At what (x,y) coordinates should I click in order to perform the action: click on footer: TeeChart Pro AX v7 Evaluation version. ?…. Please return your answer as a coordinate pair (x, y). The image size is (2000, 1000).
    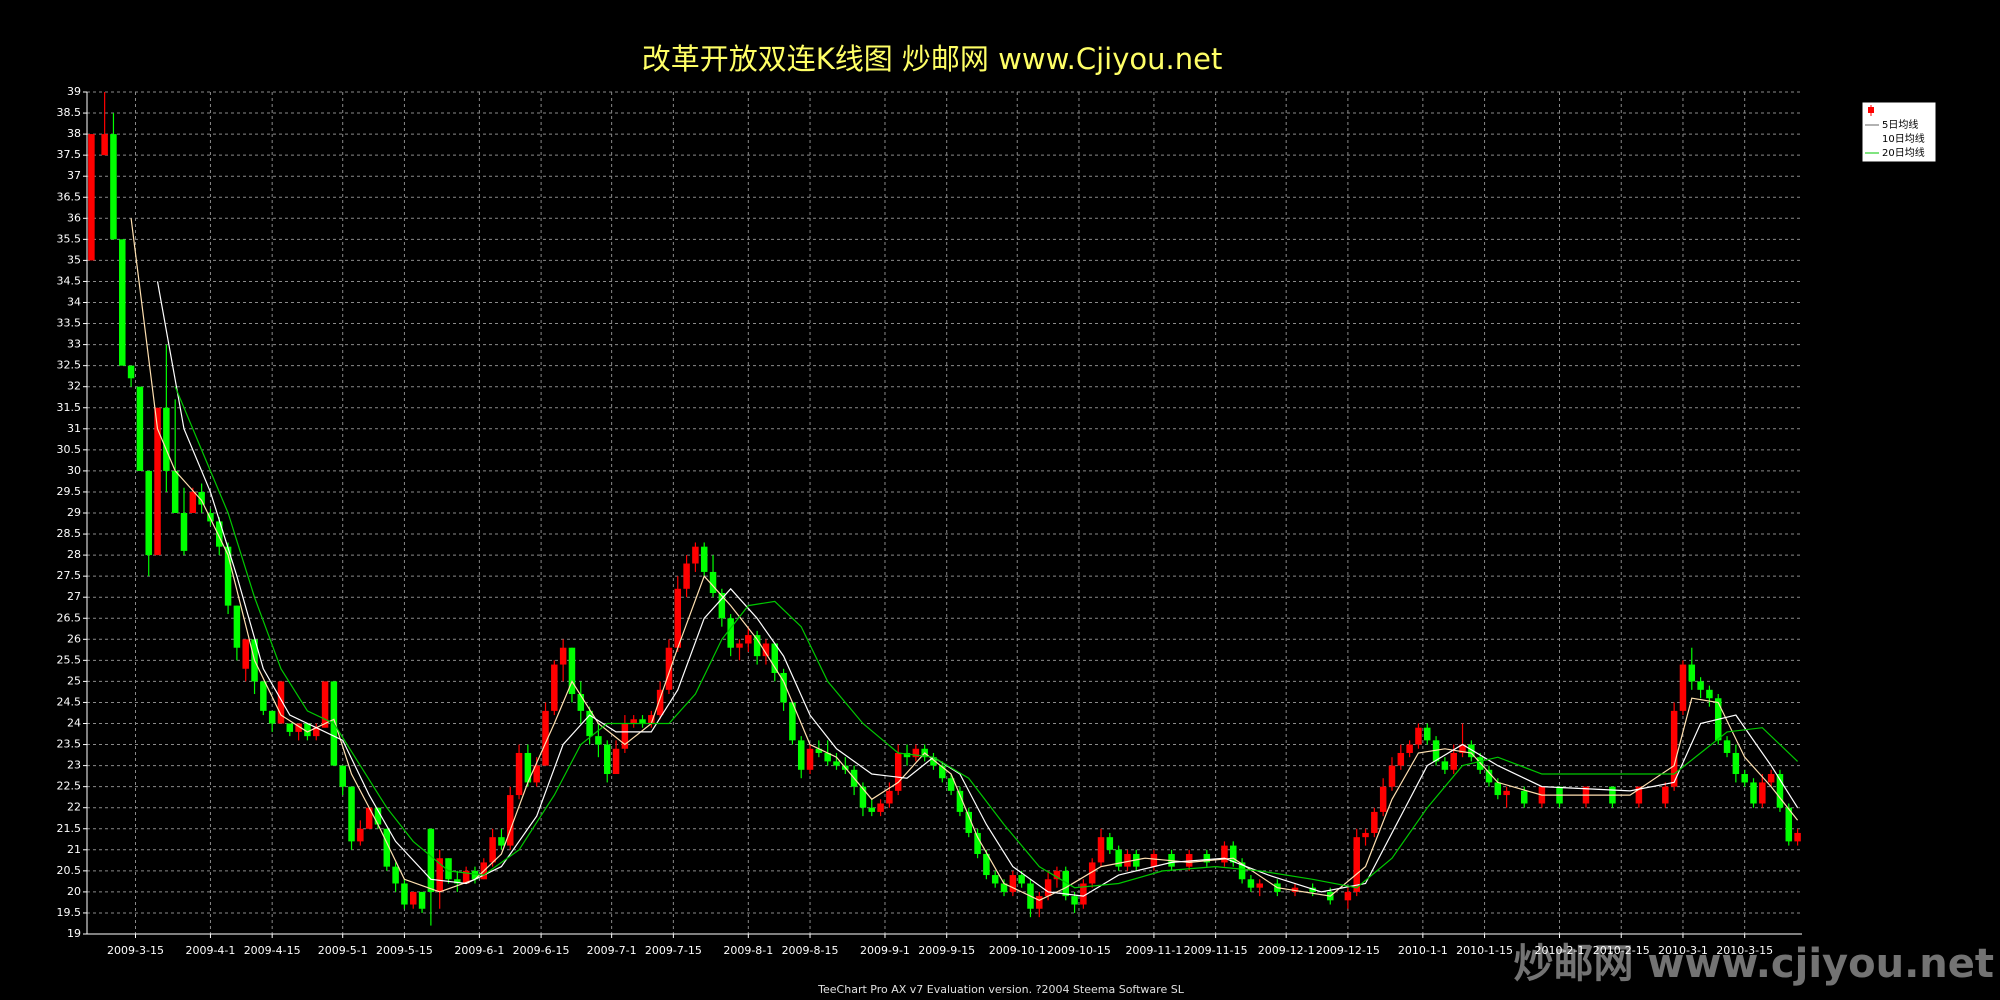
    Looking at the image, I should click on (1001, 989).